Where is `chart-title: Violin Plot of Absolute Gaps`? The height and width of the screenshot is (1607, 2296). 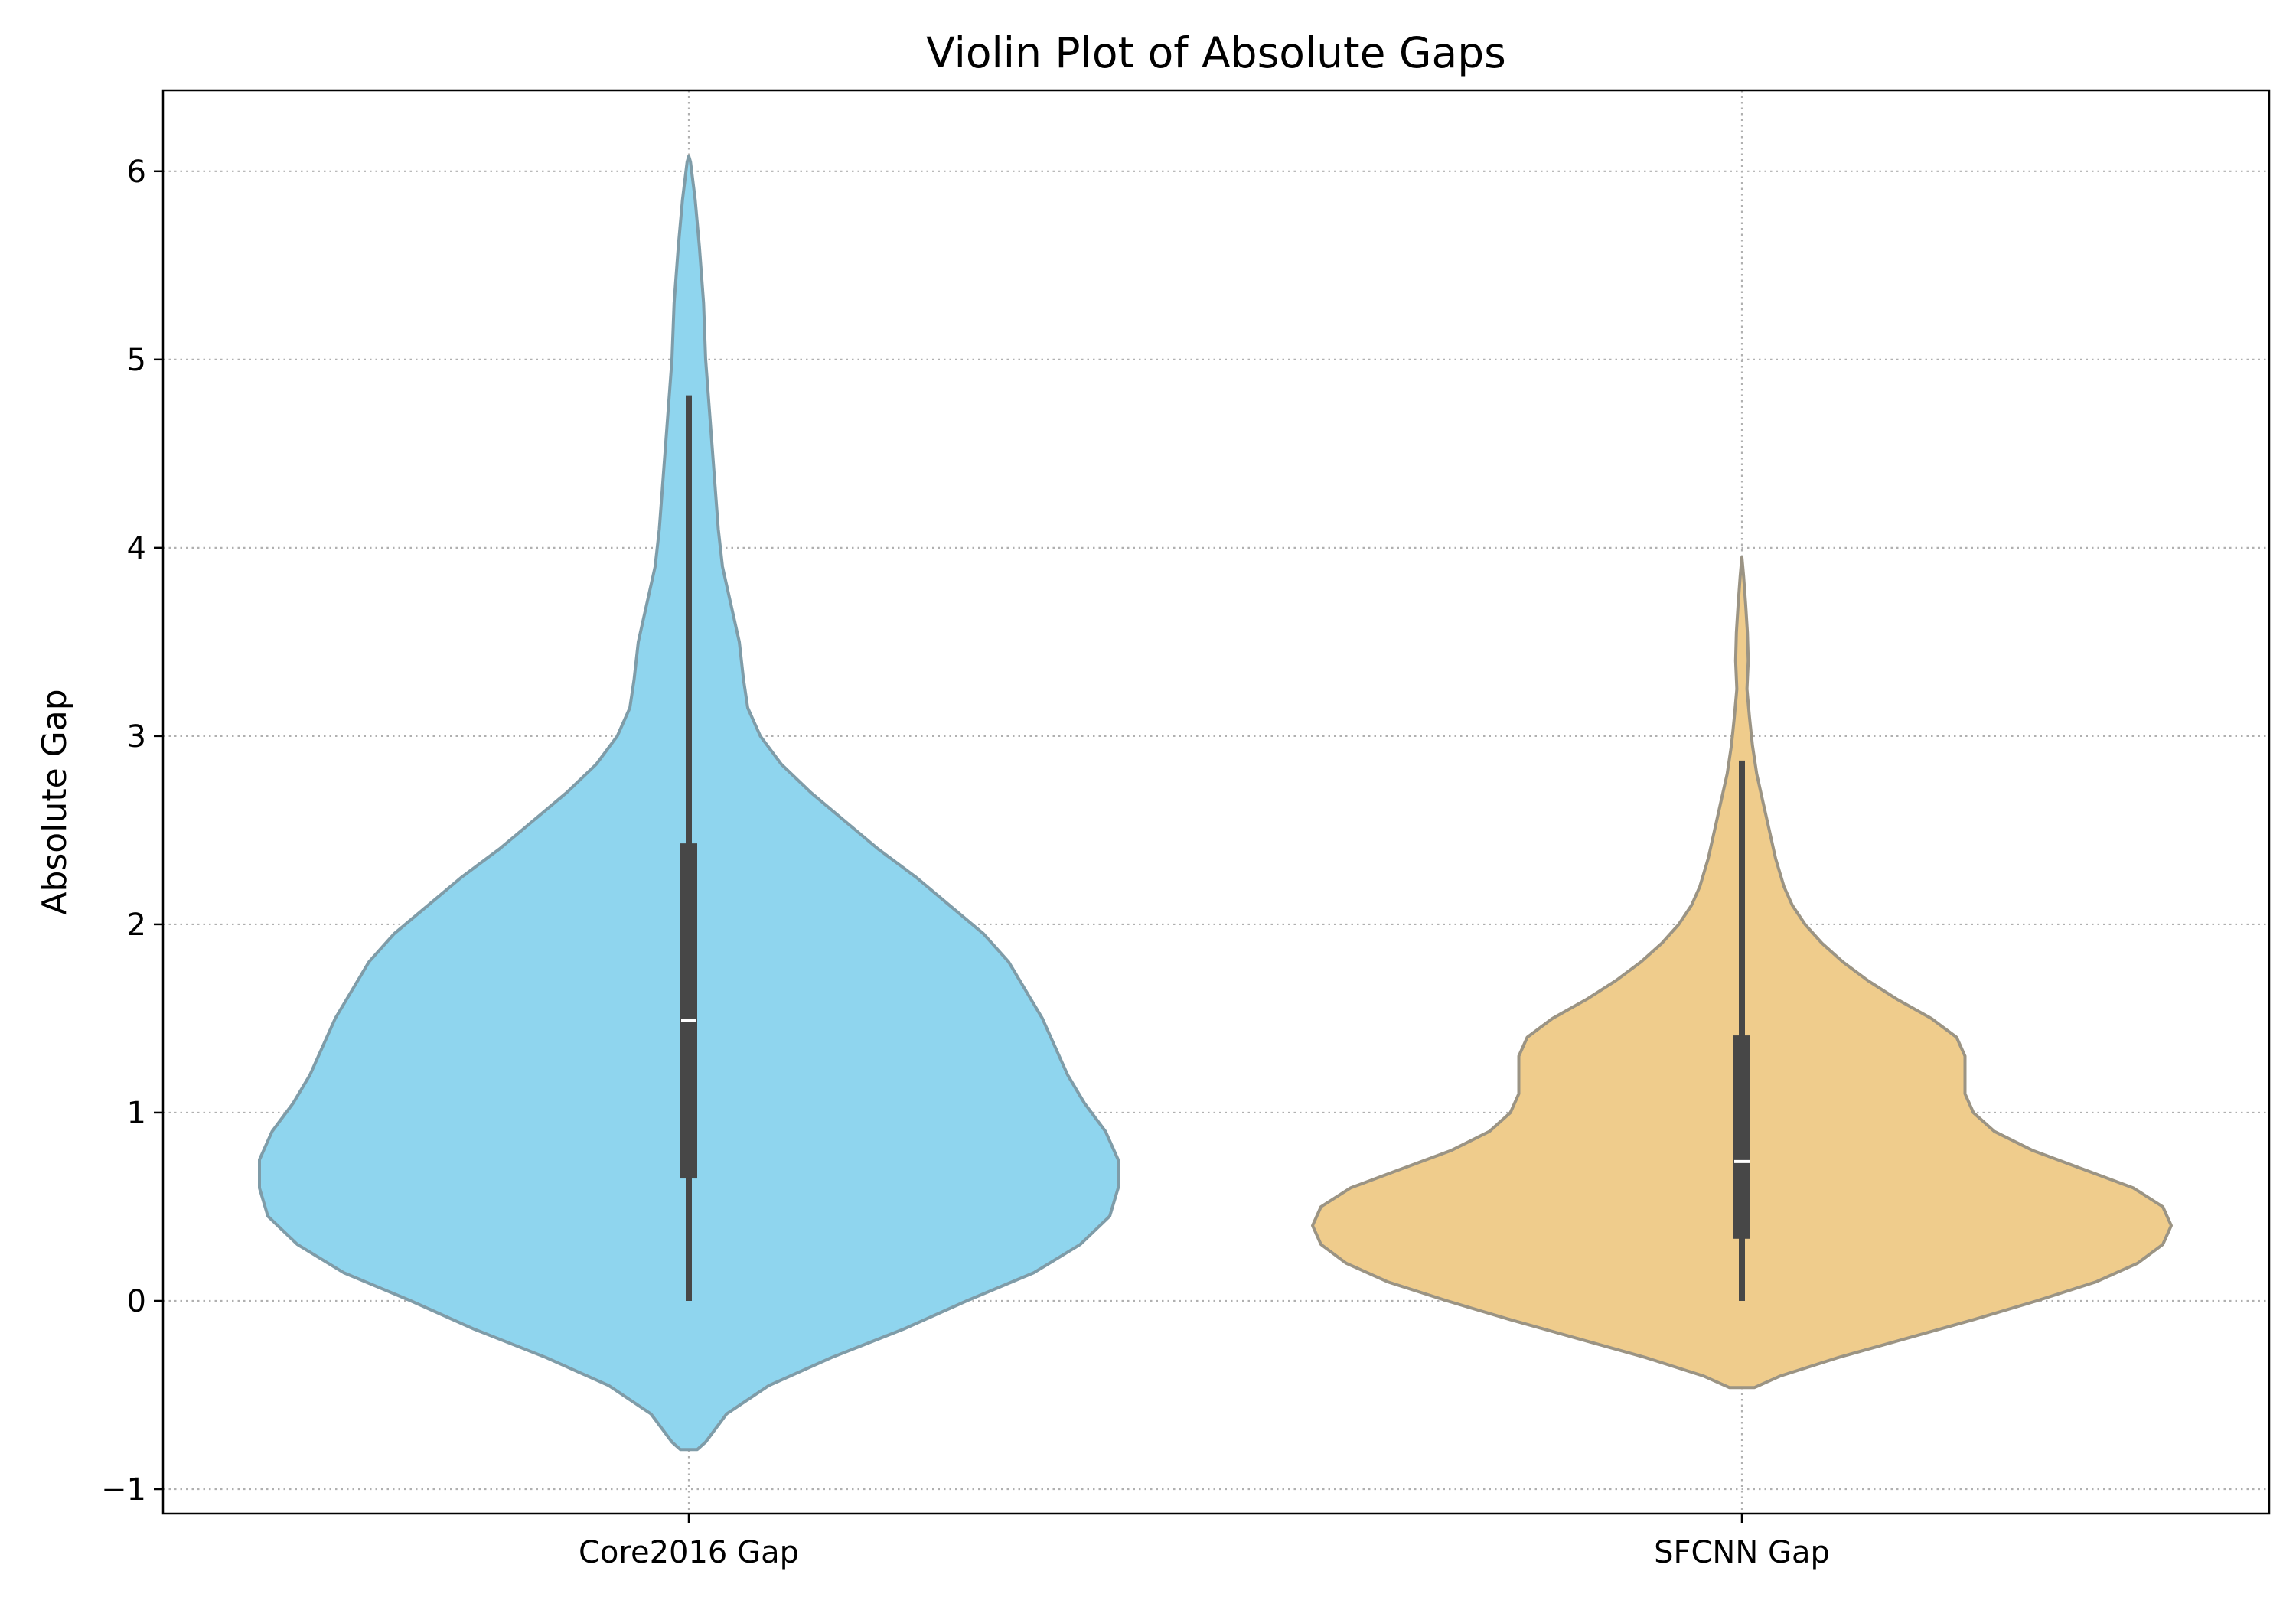
chart-title: Violin Plot of Absolute Gaps is located at coordinates (1216, 53).